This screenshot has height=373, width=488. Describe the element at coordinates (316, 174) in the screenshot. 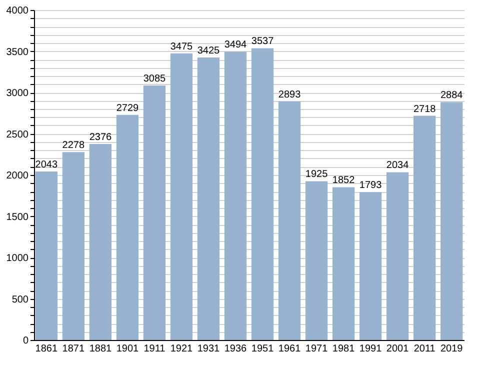

I see `data-label: 1925` at that location.